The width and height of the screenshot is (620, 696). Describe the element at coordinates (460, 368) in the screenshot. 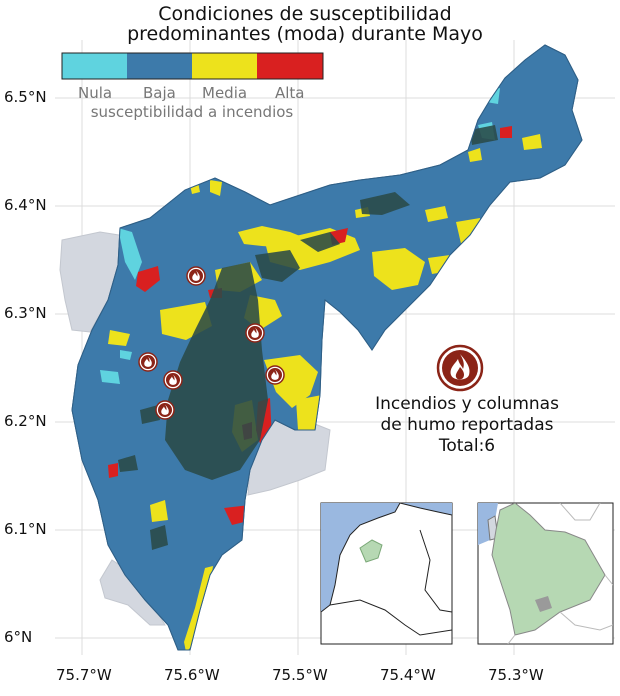

I see `fire-icon` at that location.